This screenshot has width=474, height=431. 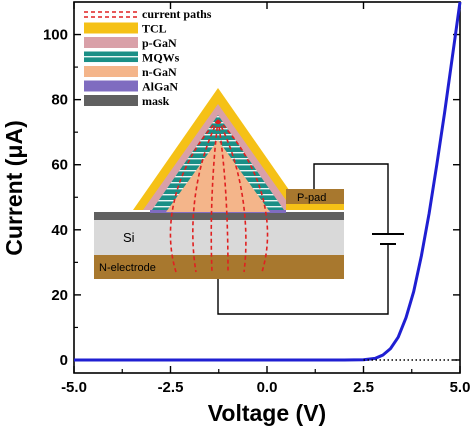 I want to click on y-tick-label: 60, so click(x=59, y=165).